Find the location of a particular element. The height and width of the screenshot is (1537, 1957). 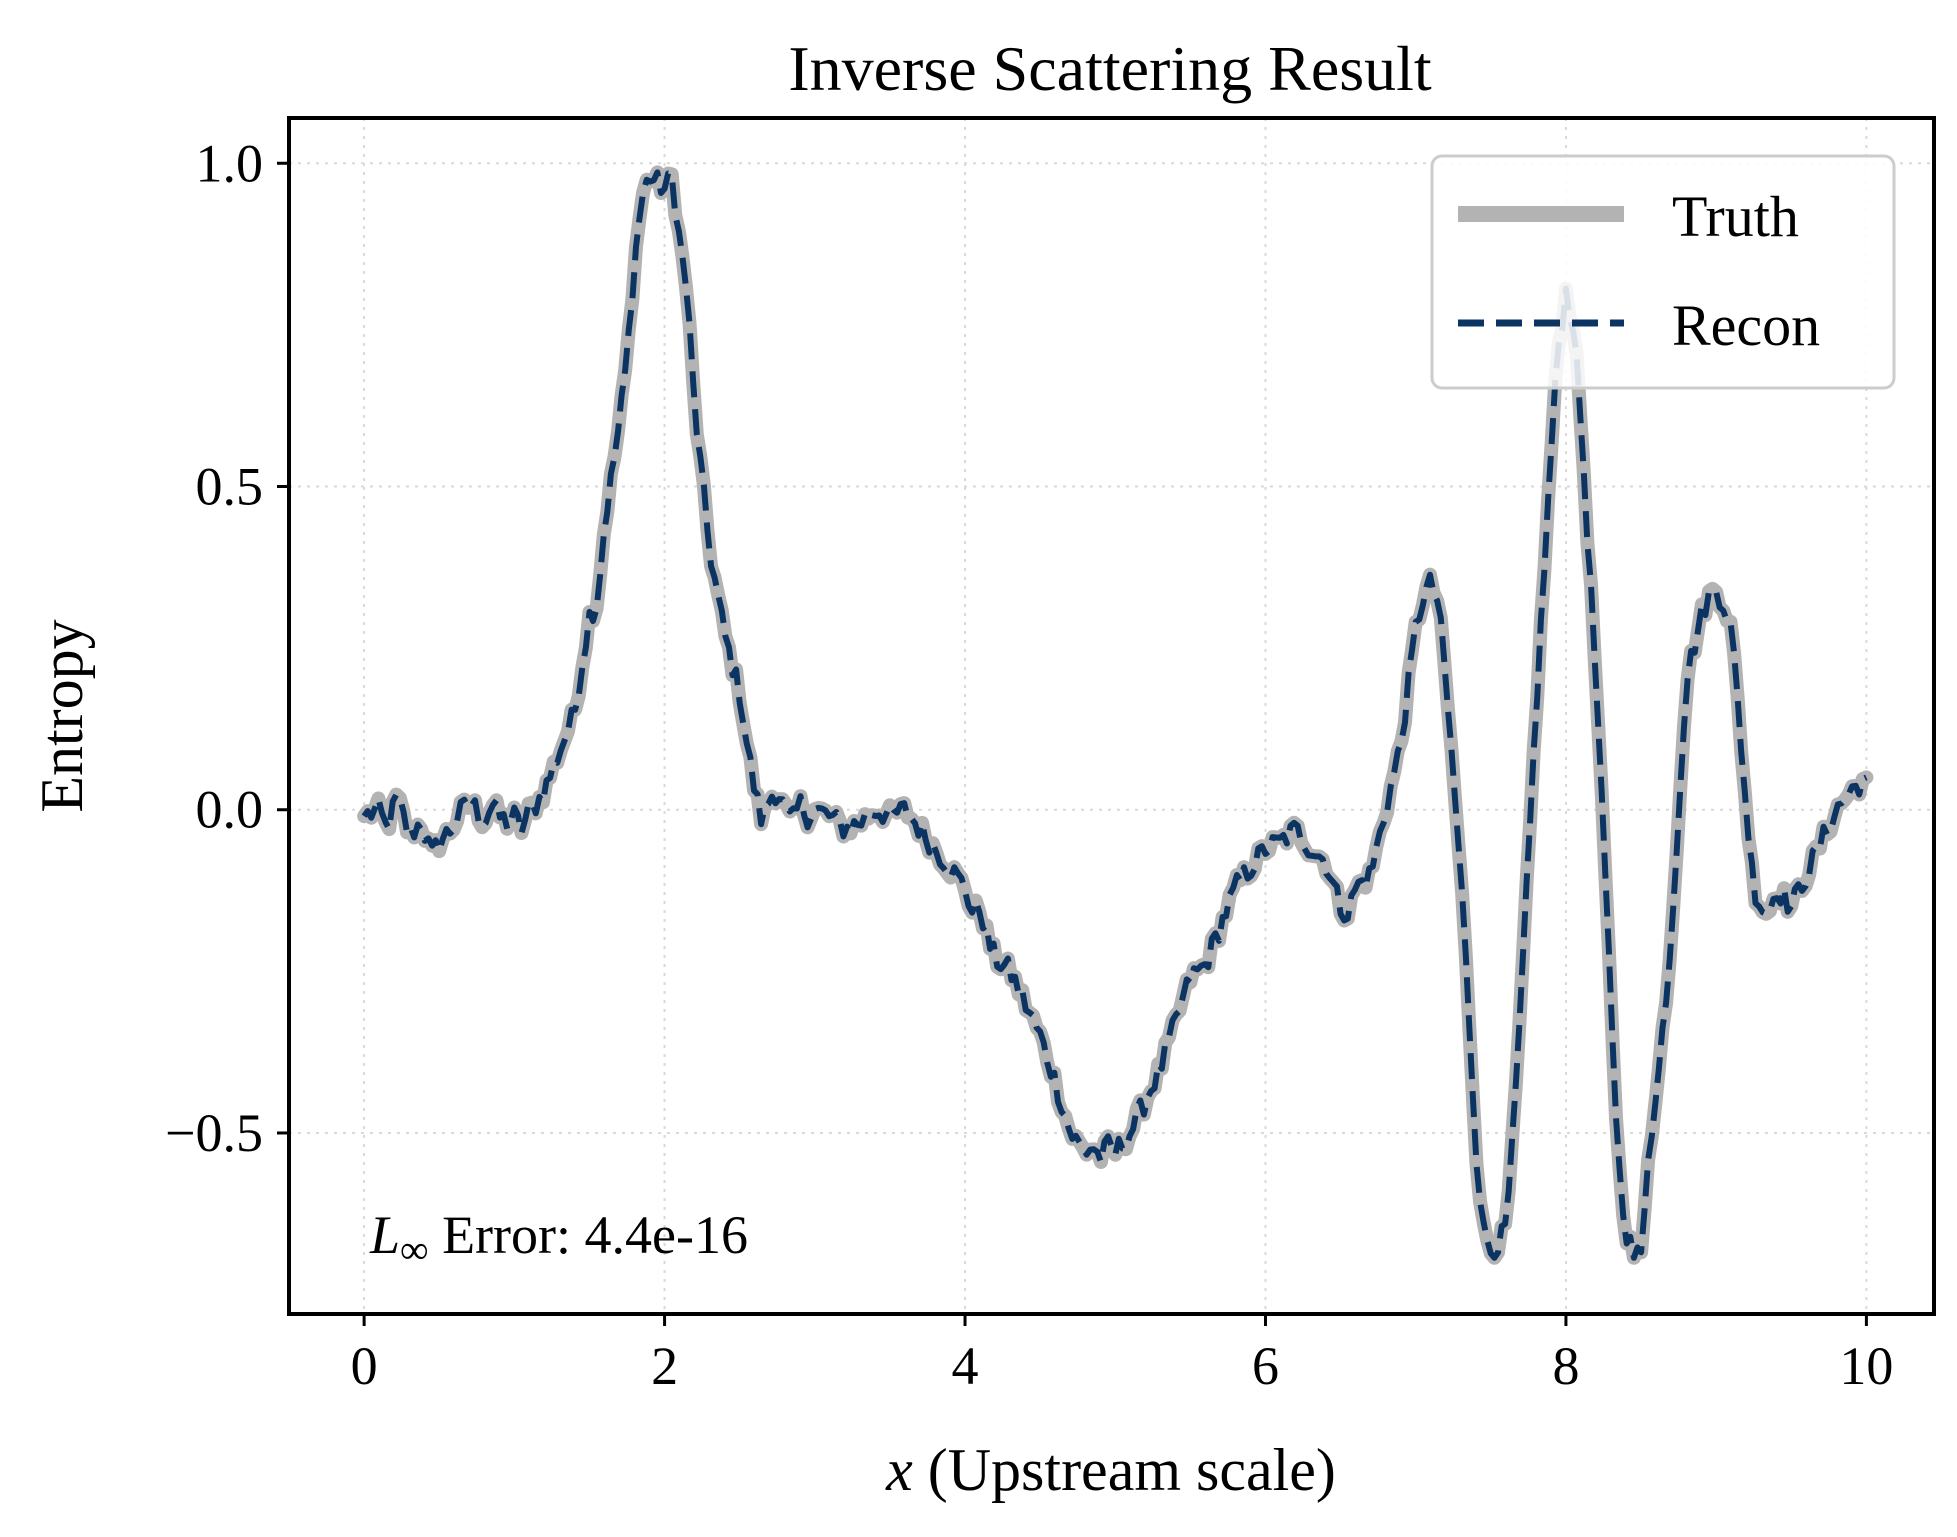

y-axis-ticks: −0.5 0.0 0.5 1.0 is located at coordinates (227, 648).